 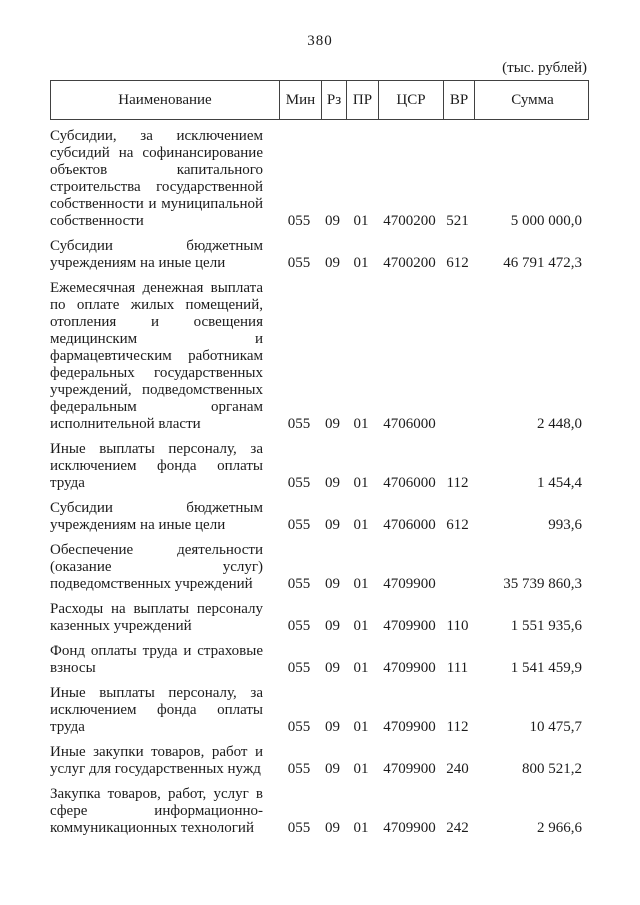 What do you see at coordinates (300, 100) in the screenshot?
I see `header-cell-min: Мин` at bounding box center [300, 100].